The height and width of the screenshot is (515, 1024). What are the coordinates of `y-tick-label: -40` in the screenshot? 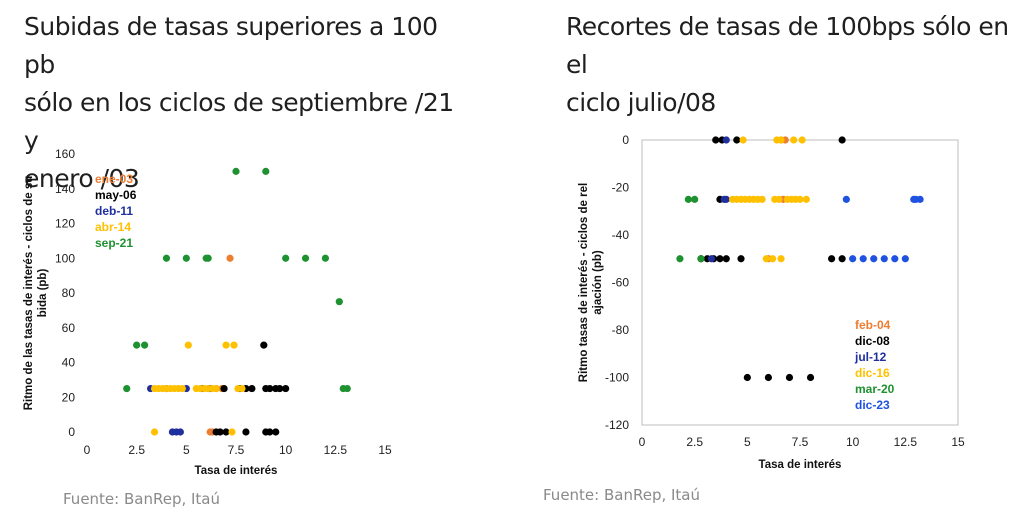 It's located at (621, 235).